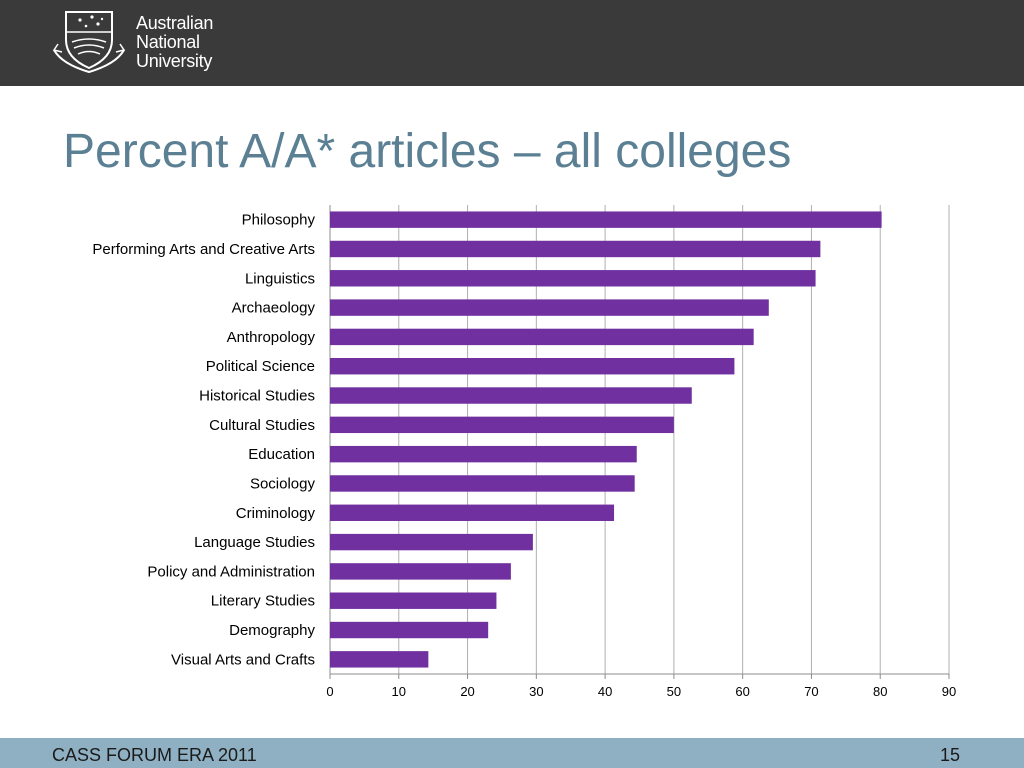  I want to click on category-label: Criminology, so click(276, 513).